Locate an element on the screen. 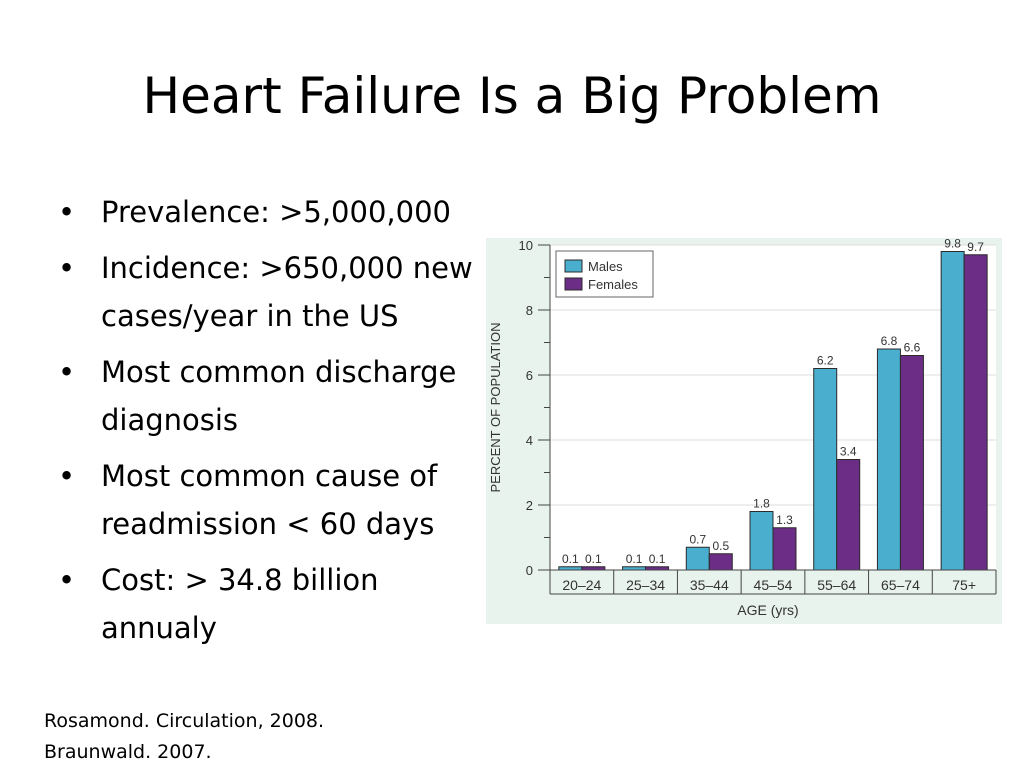  y-tick-label: 8 is located at coordinates (529, 310).